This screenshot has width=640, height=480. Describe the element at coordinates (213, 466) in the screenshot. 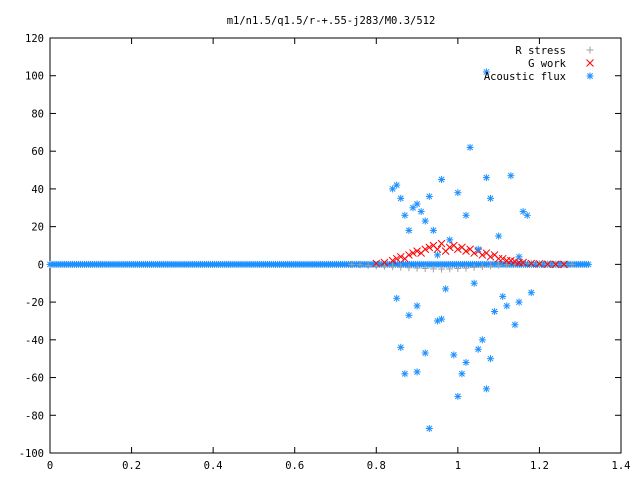

I see `x-tick-label: 0.4` at that location.